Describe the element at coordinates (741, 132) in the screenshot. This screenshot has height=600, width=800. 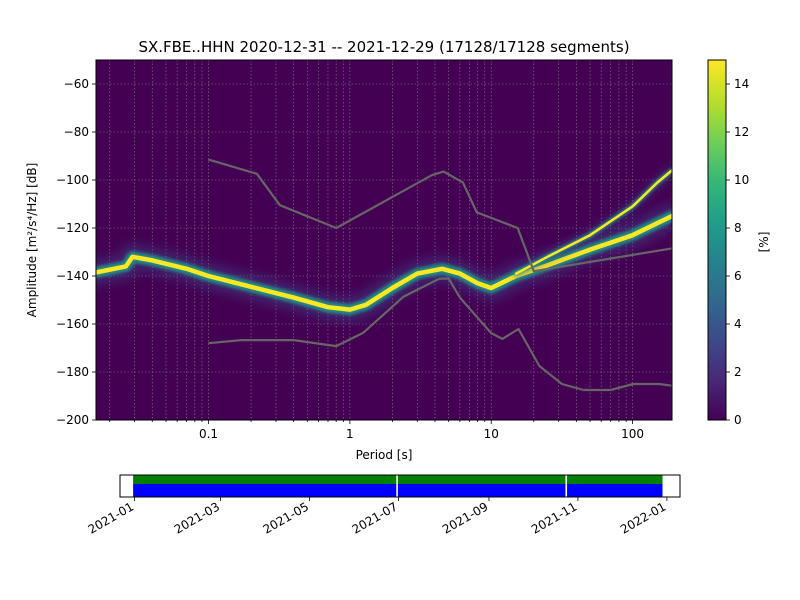
I see `colorbar-tick-label: 12` at that location.